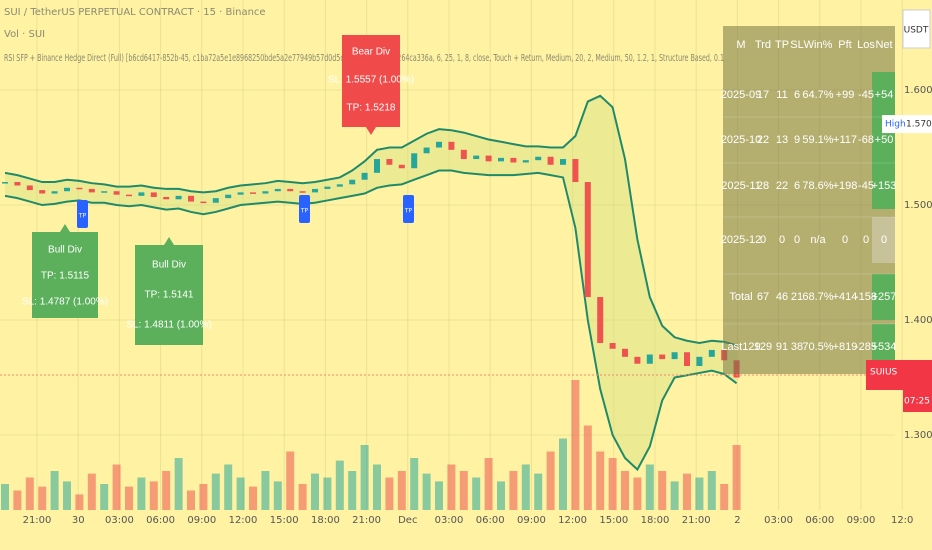 The width and height of the screenshot is (932, 550). Describe the element at coordinates (884, 347) in the screenshot. I see `table-cell: +534` at that location.